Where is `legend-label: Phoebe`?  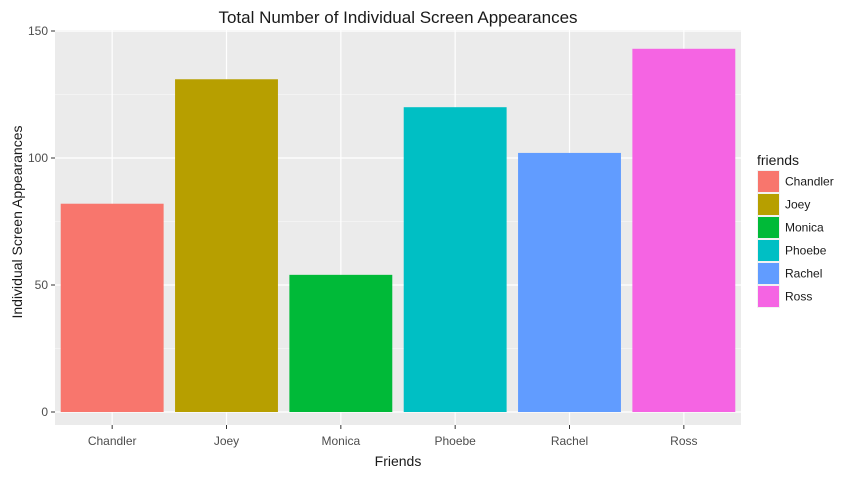 legend-label: Phoebe is located at coordinates (806, 251).